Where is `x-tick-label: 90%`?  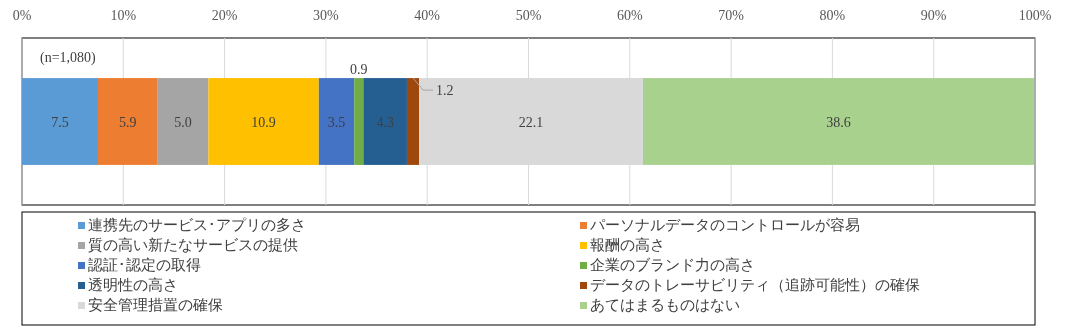 x-tick-label: 90% is located at coordinates (933, 15).